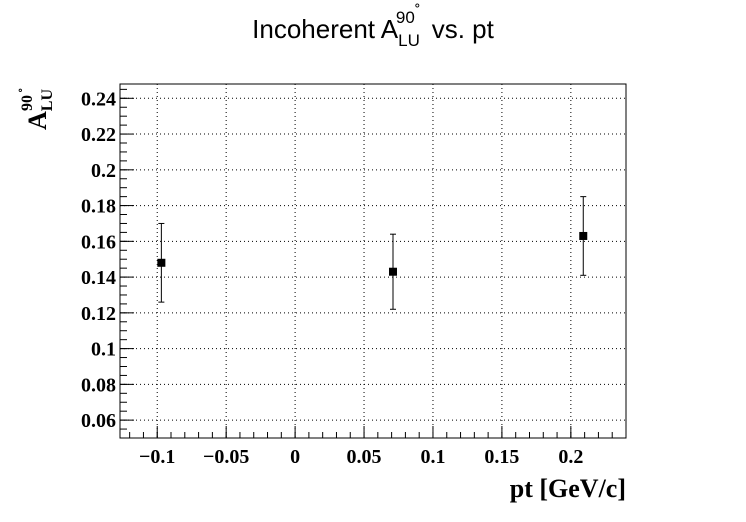  I want to click on svg-text:ALU90˚: ALU90 ˚, so click(36, 109).